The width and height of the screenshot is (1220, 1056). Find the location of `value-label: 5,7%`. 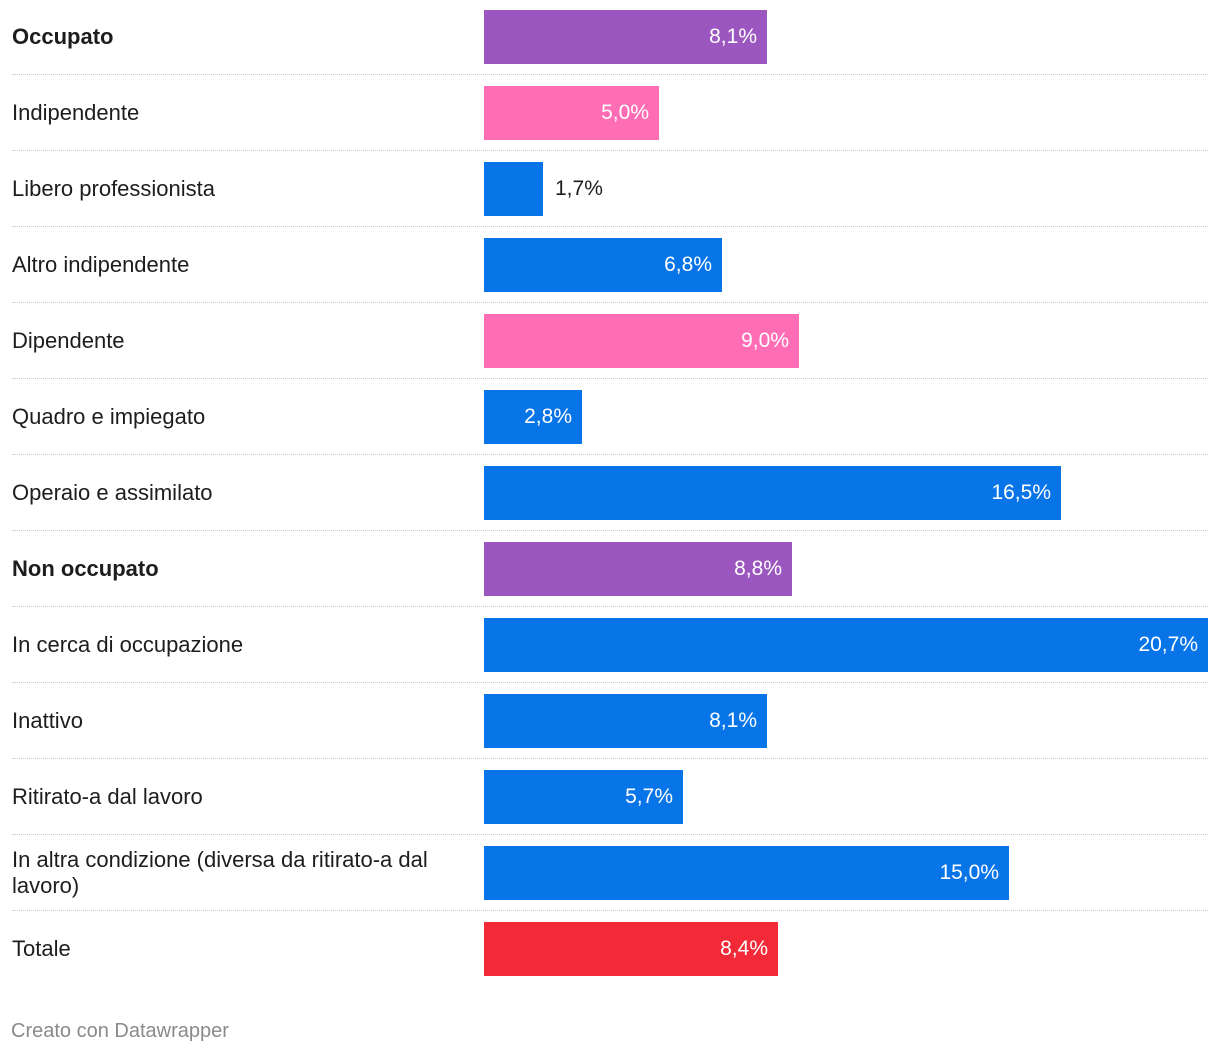

value-label: 5,7% is located at coordinates (649, 796).